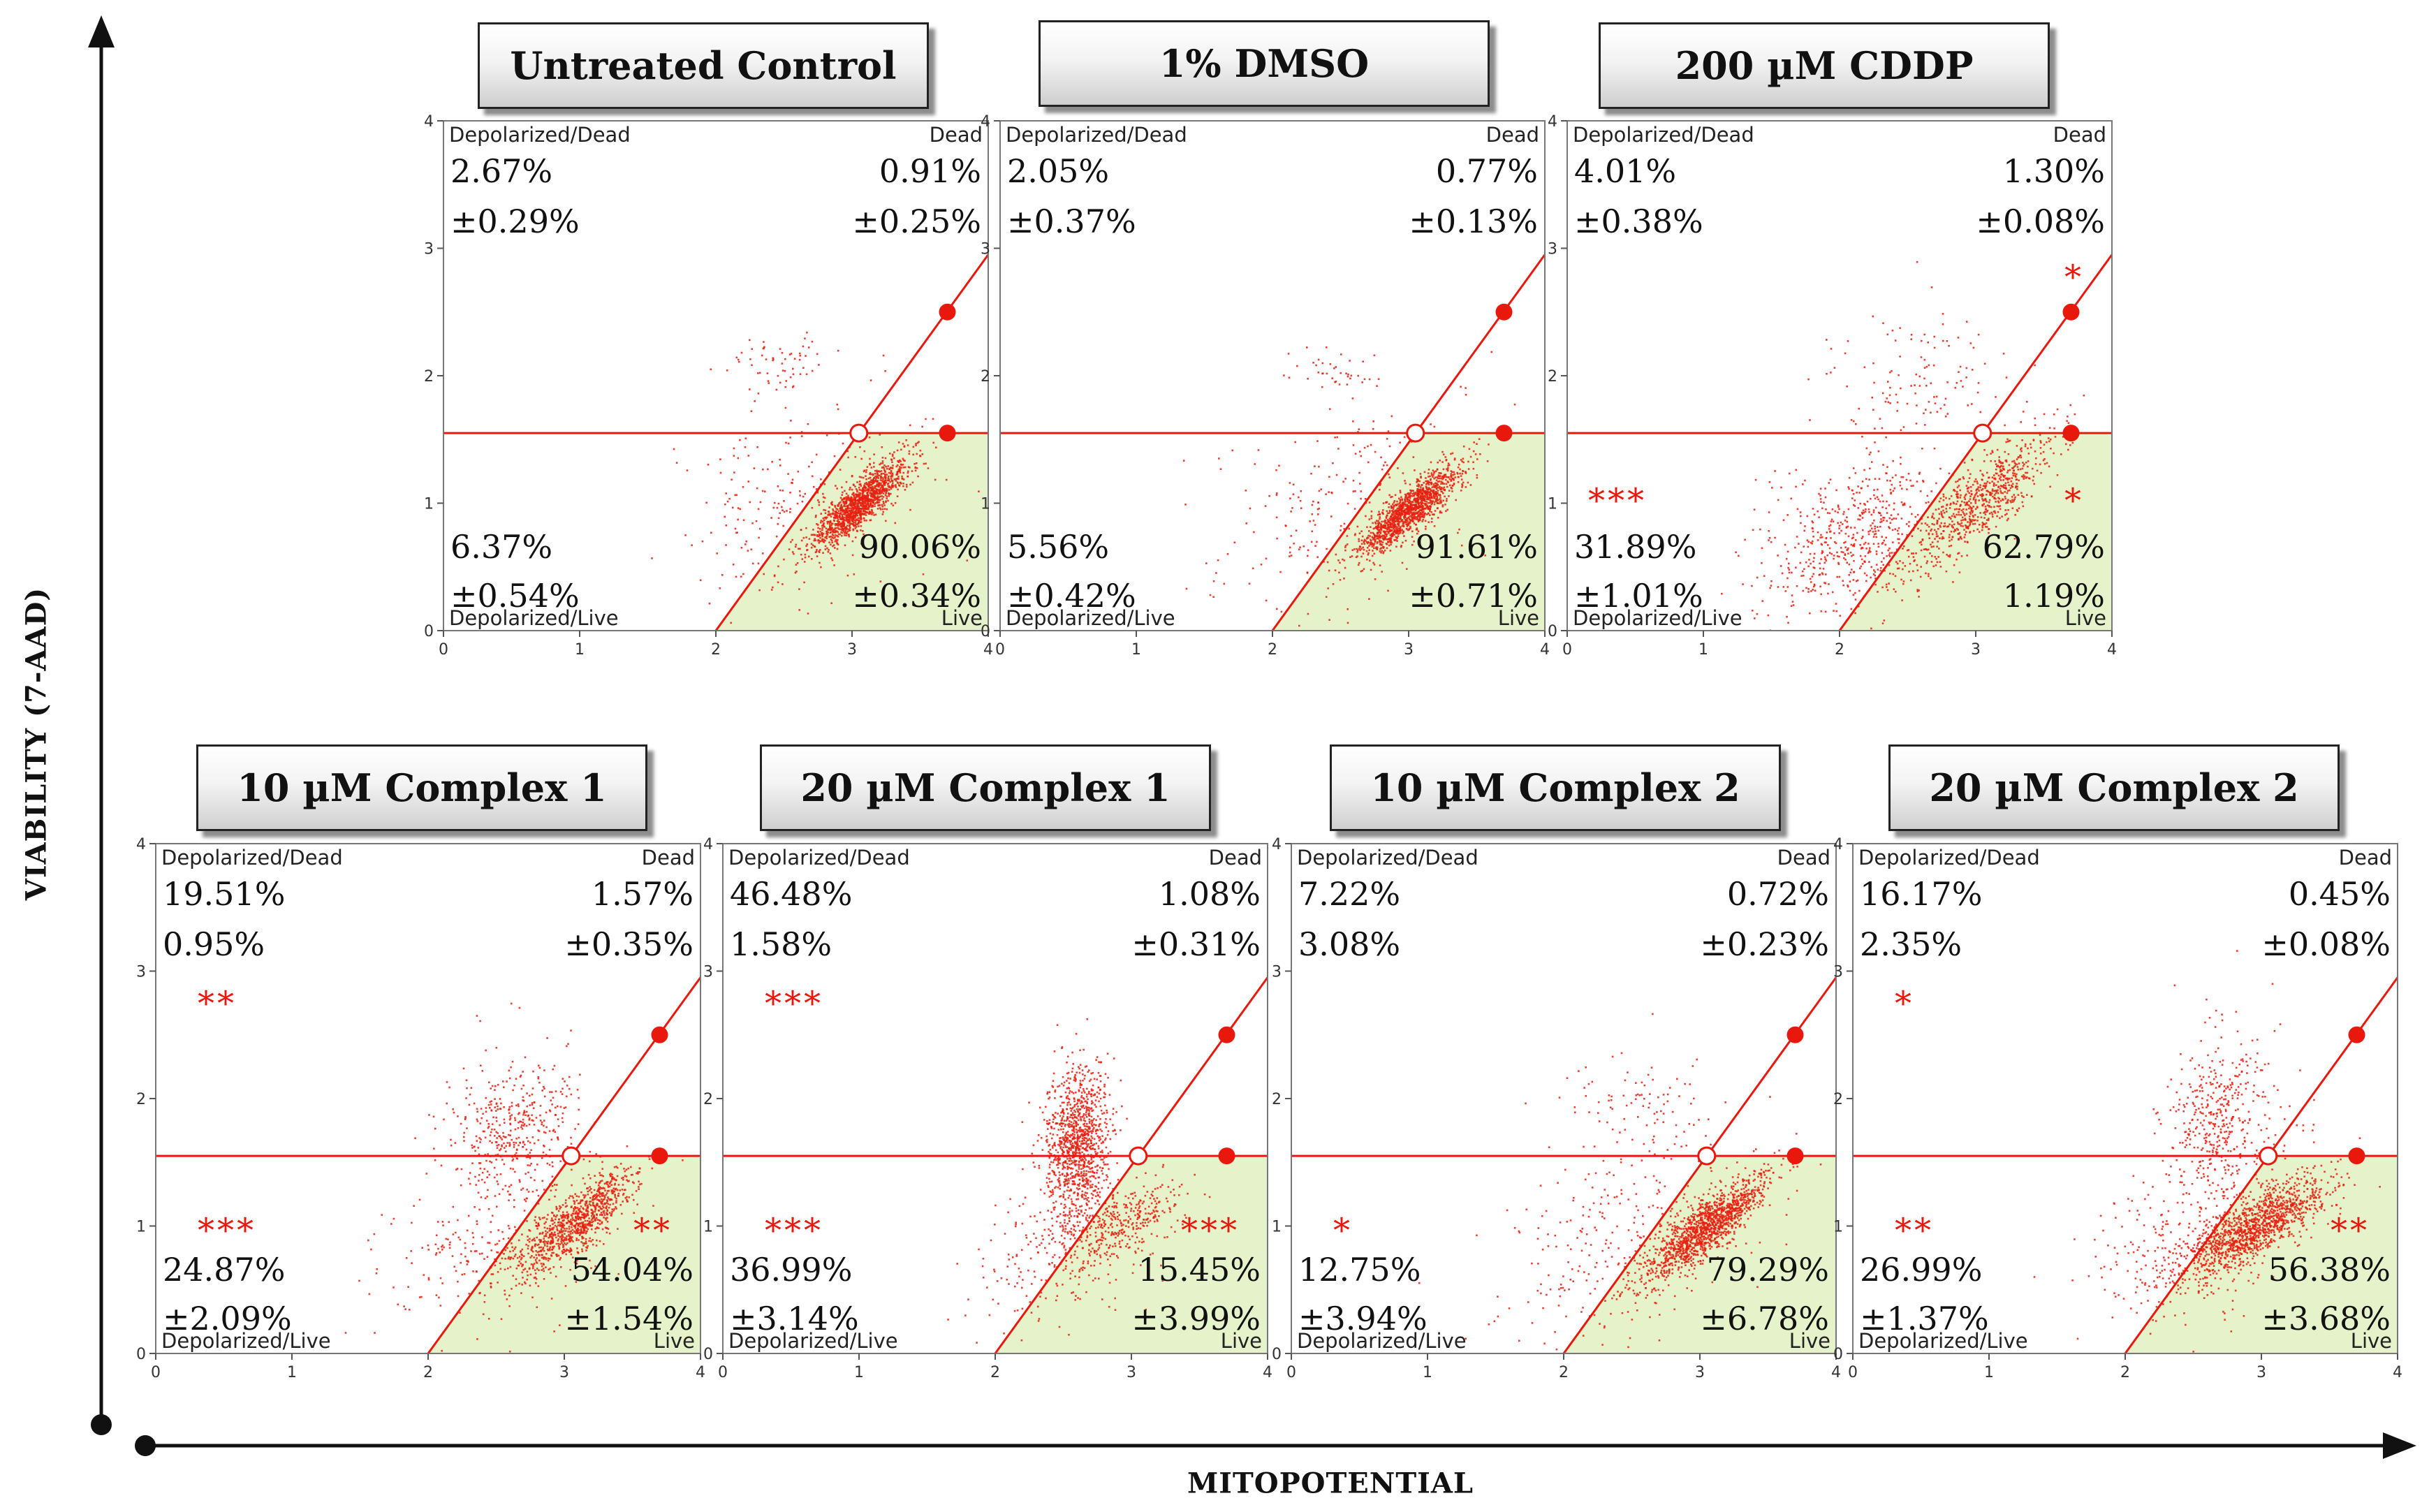 Image resolution: width=2429 pixels, height=1512 pixels. I want to click on cluster-mixed, so click(815, 489).